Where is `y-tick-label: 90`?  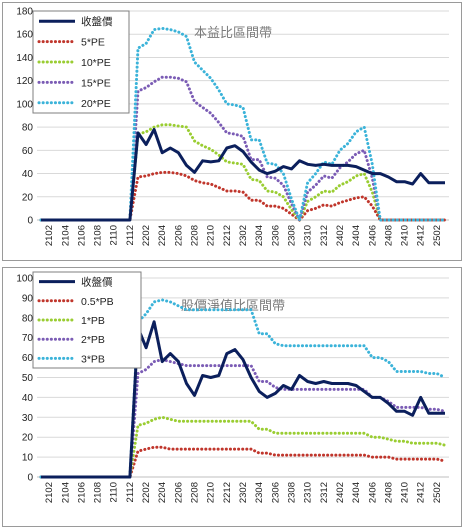
y-tick-label: 90 is located at coordinates (28, 298).